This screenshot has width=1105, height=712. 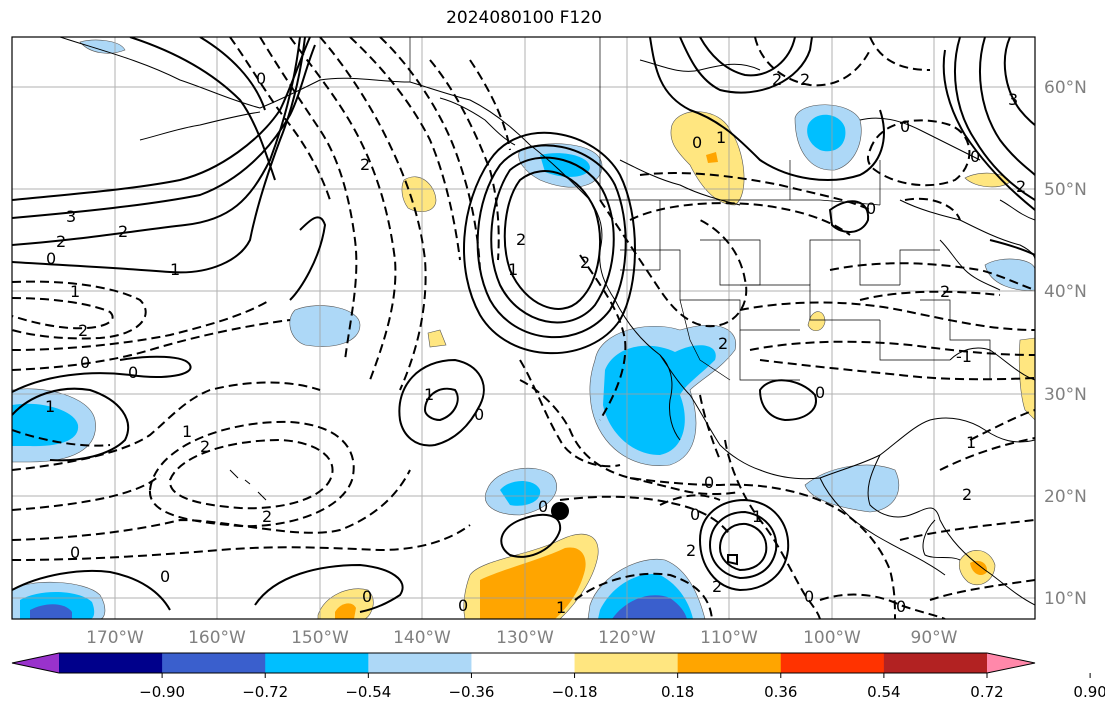 I want to click on lat-label: 60°N, so click(x=1065, y=88).